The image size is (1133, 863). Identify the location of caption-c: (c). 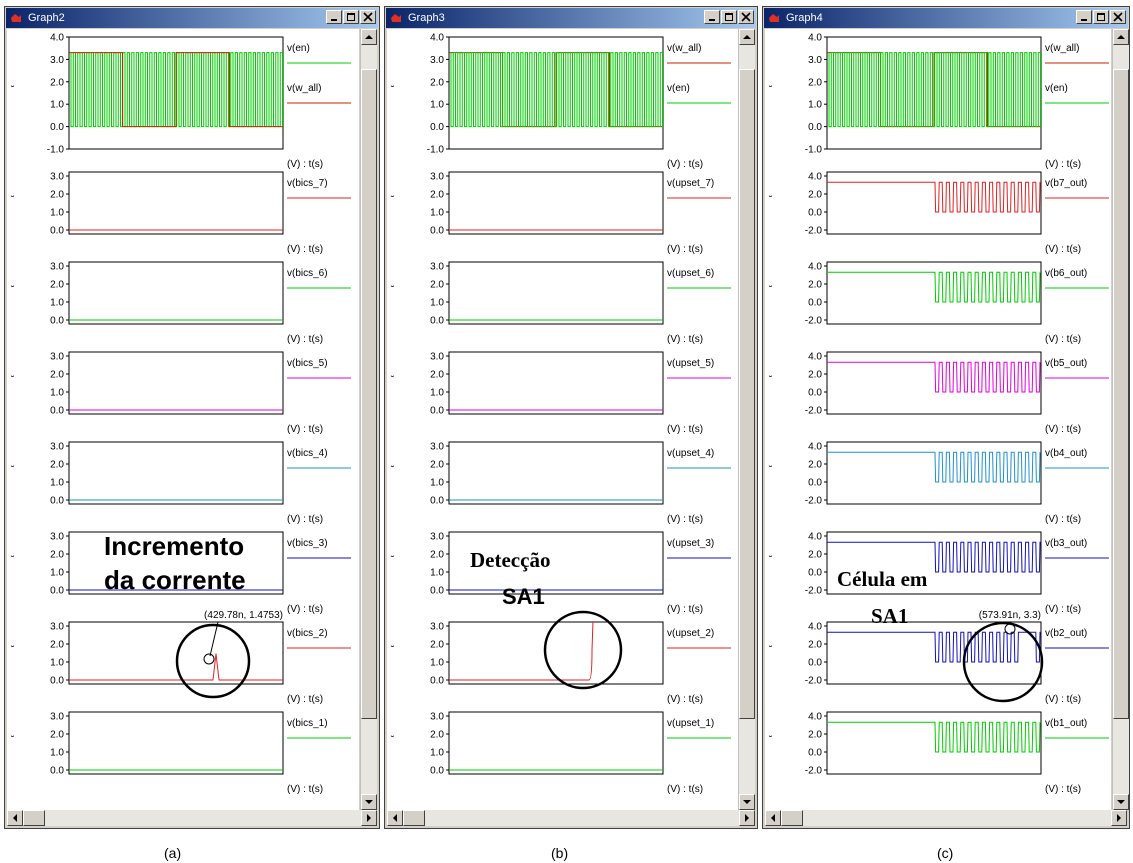
(945, 853).